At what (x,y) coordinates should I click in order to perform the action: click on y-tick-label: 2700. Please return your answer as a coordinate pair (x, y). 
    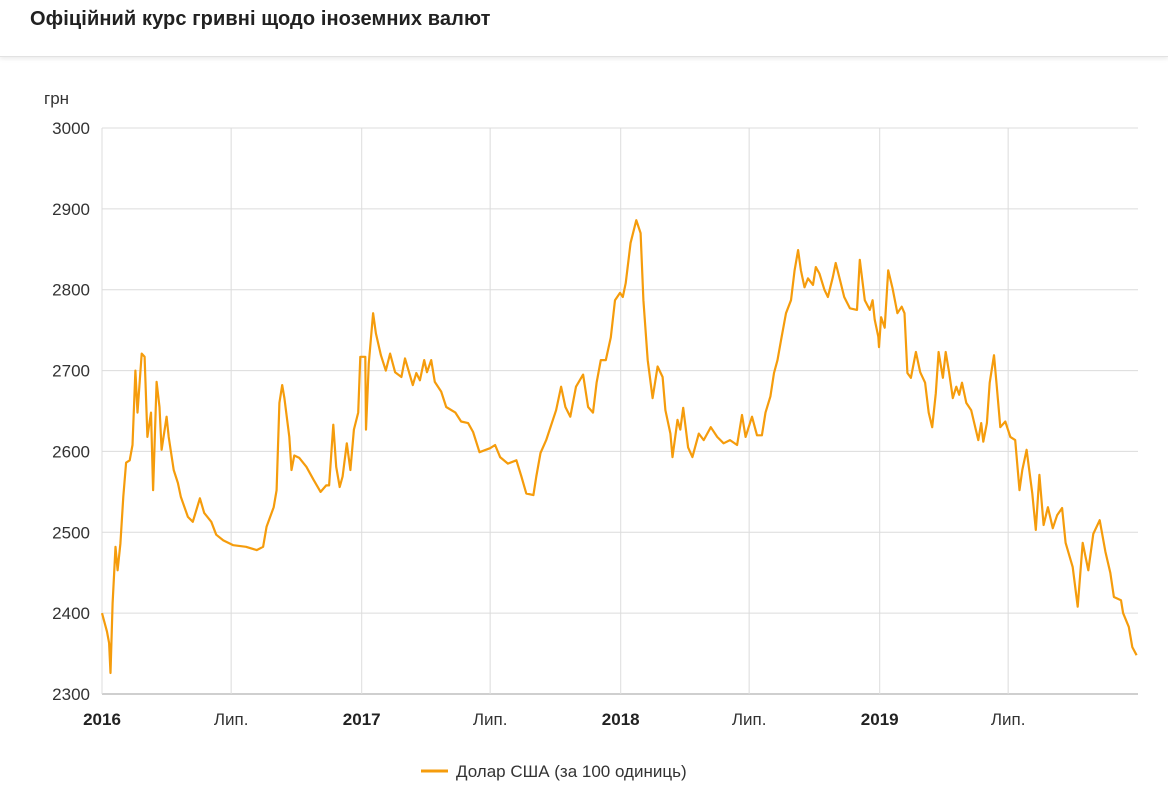
    Looking at the image, I should click on (71, 371).